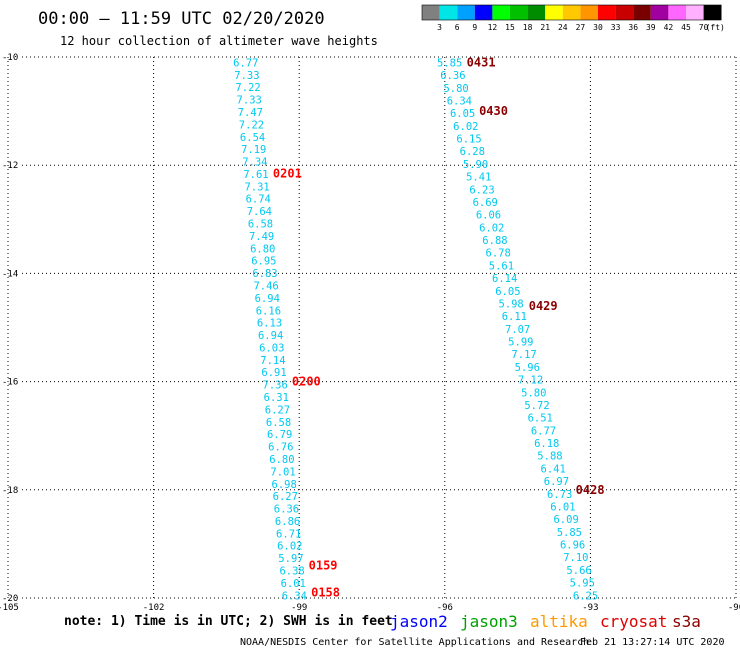 The height and width of the screenshot is (654, 740). Describe the element at coordinates (10, 491) in the screenshot. I see `lat-tick-label: -18` at that location.